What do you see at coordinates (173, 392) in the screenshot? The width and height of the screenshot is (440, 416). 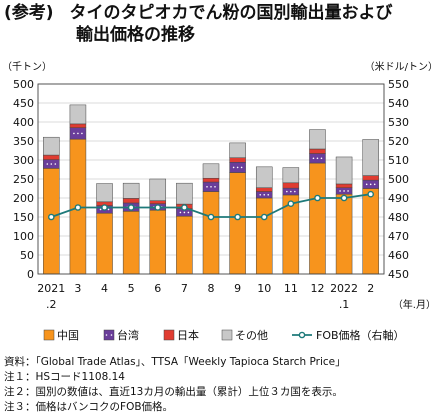 I see `note-2: 注２：国別の数値は、直近13カ月の輸出量（累計）上位３カ国を表示。` at bounding box center [173, 392].